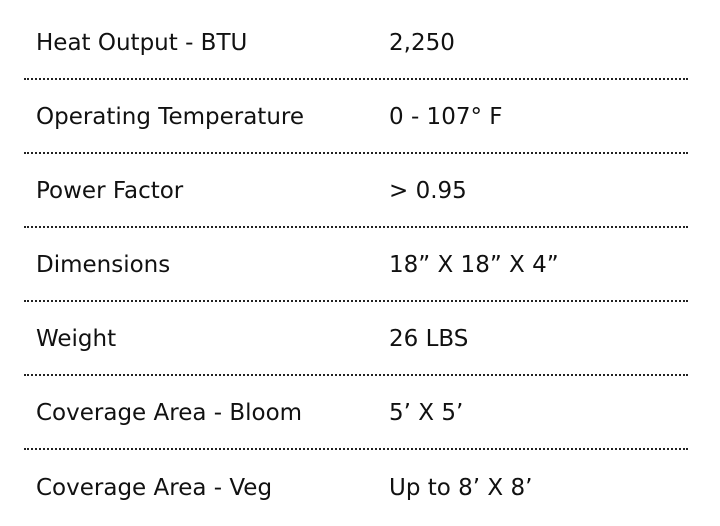 The height and width of the screenshot is (526, 720). Describe the element at coordinates (446, 117) in the screenshot. I see `spec-value: 0 - 107° F` at that location.